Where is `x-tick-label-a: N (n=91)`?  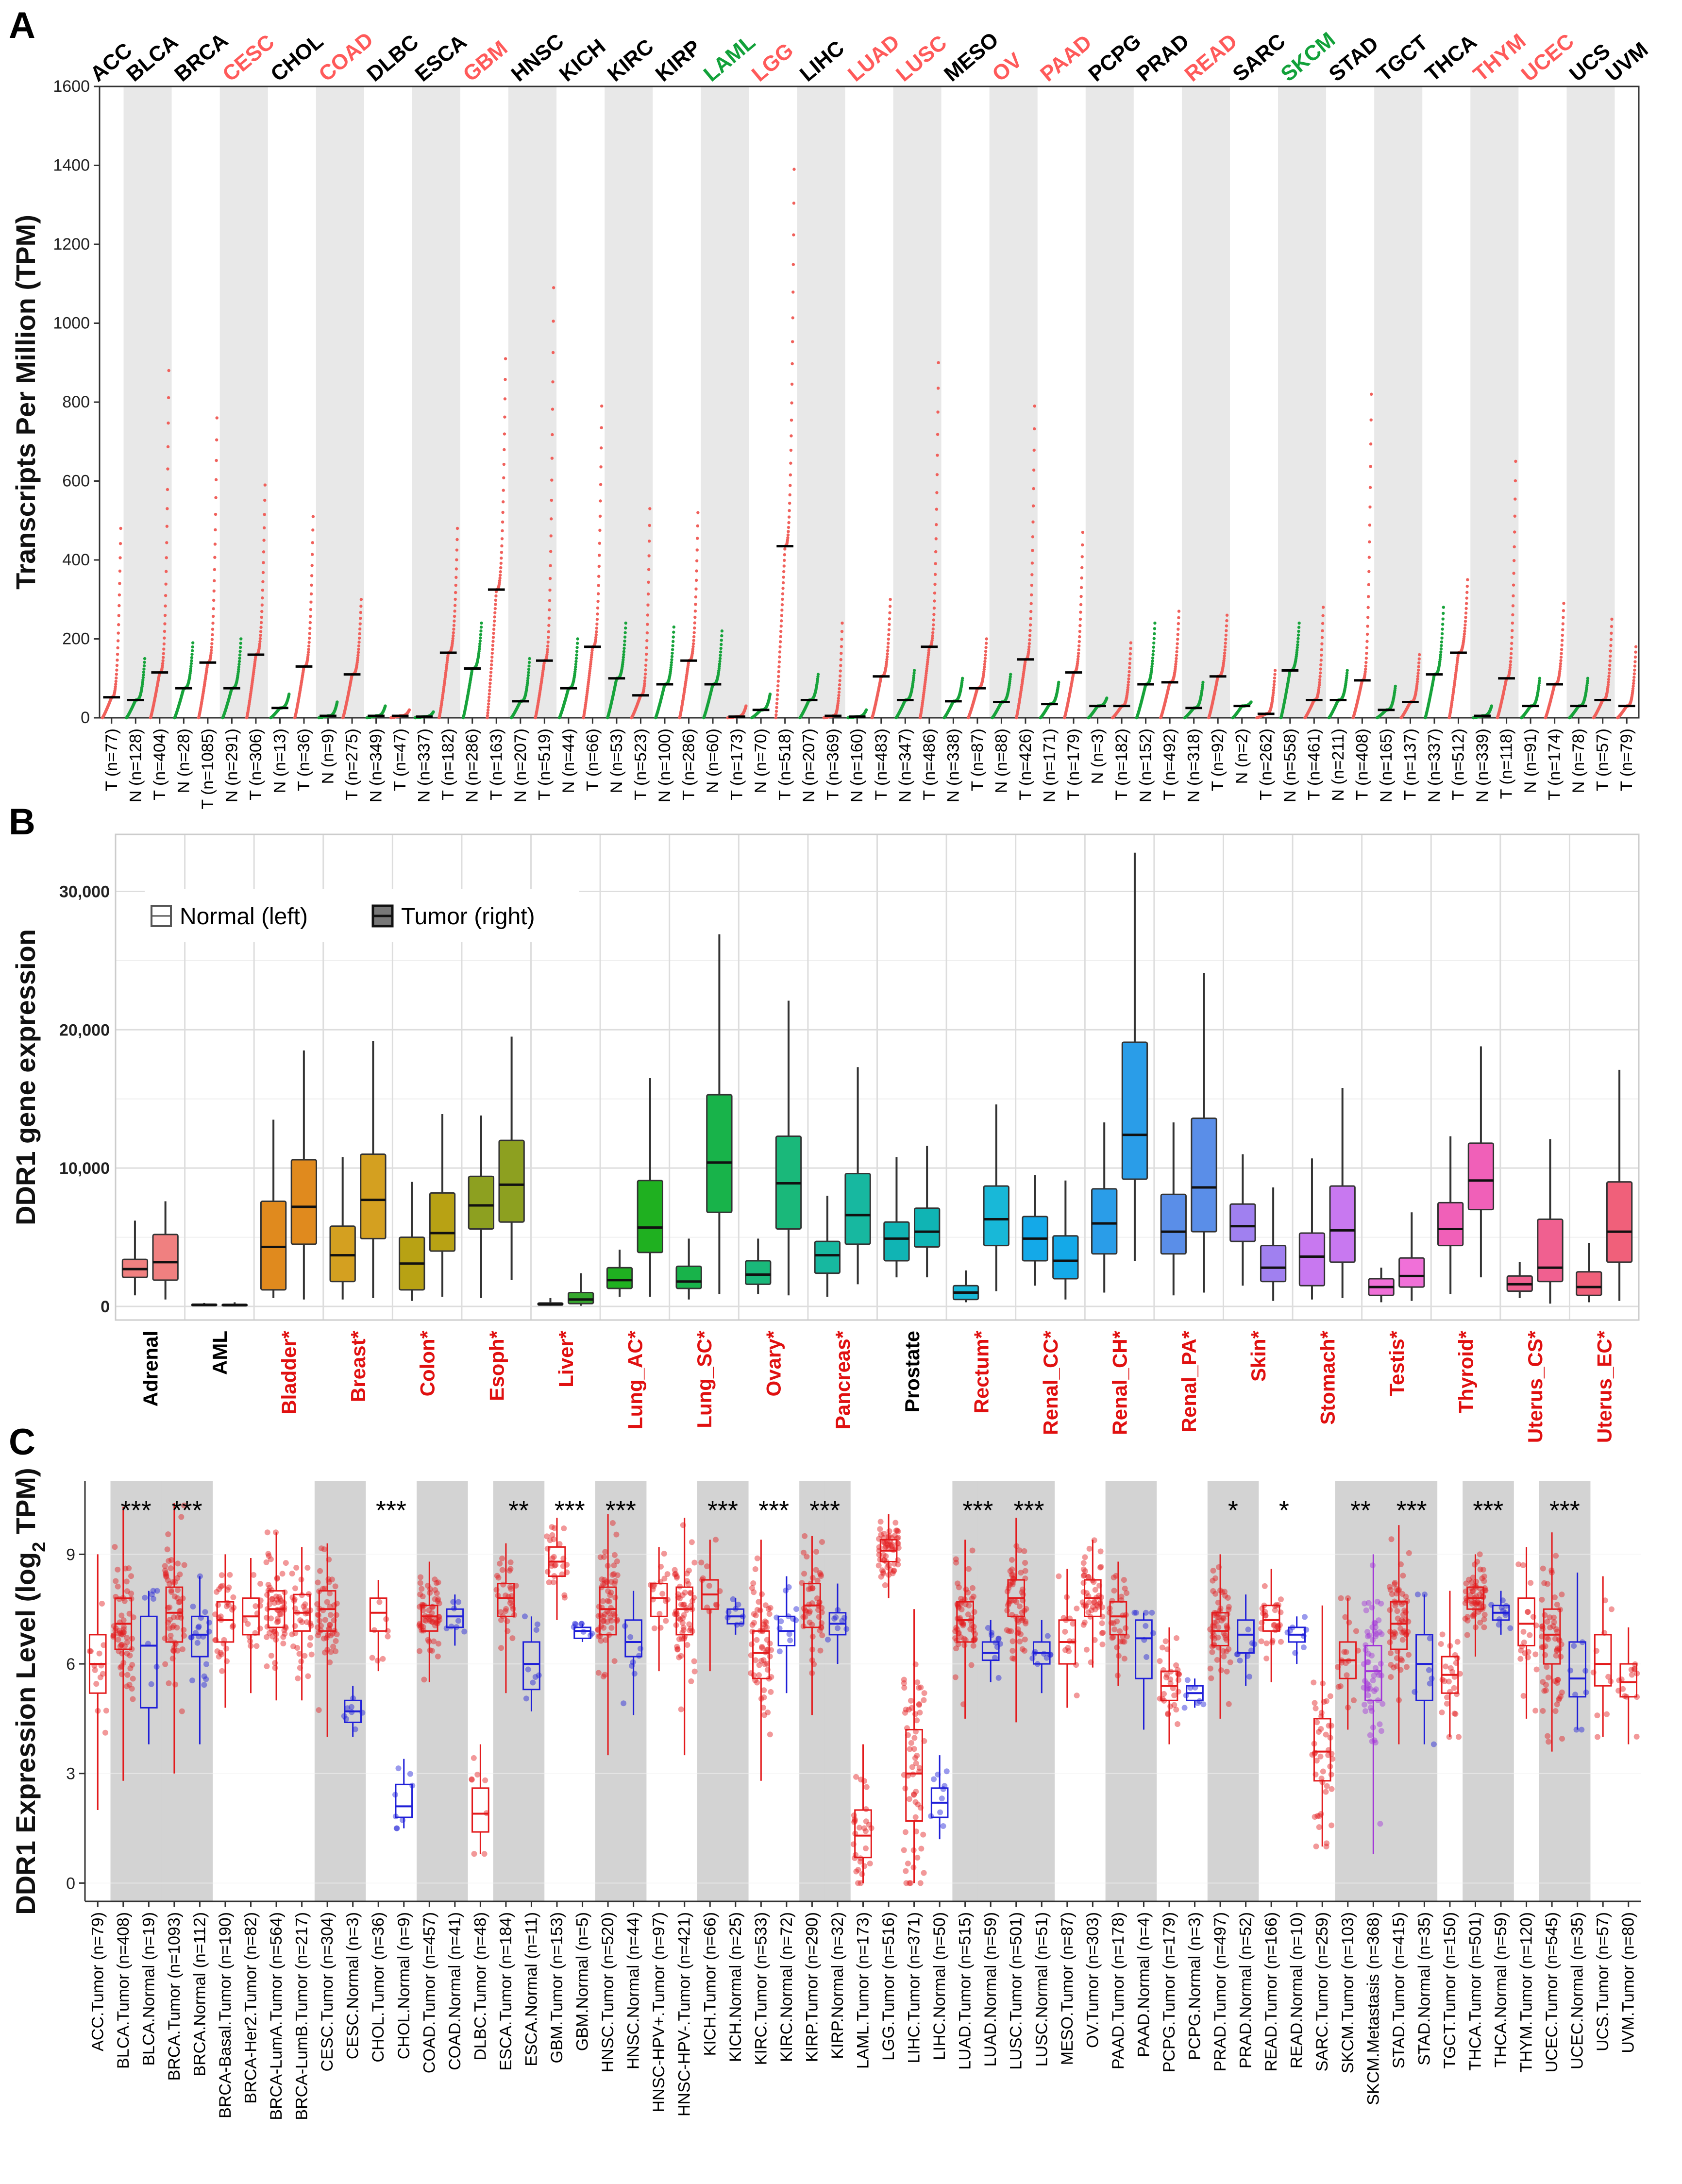 x-tick-label-a: N (n=91) is located at coordinates (1530, 760).